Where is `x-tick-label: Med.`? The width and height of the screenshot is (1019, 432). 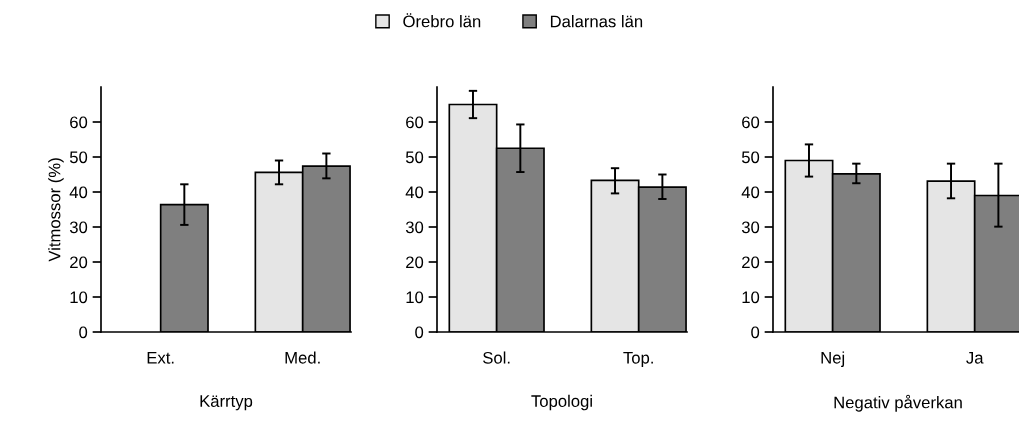
x-tick-label: Med. is located at coordinates (302, 357).